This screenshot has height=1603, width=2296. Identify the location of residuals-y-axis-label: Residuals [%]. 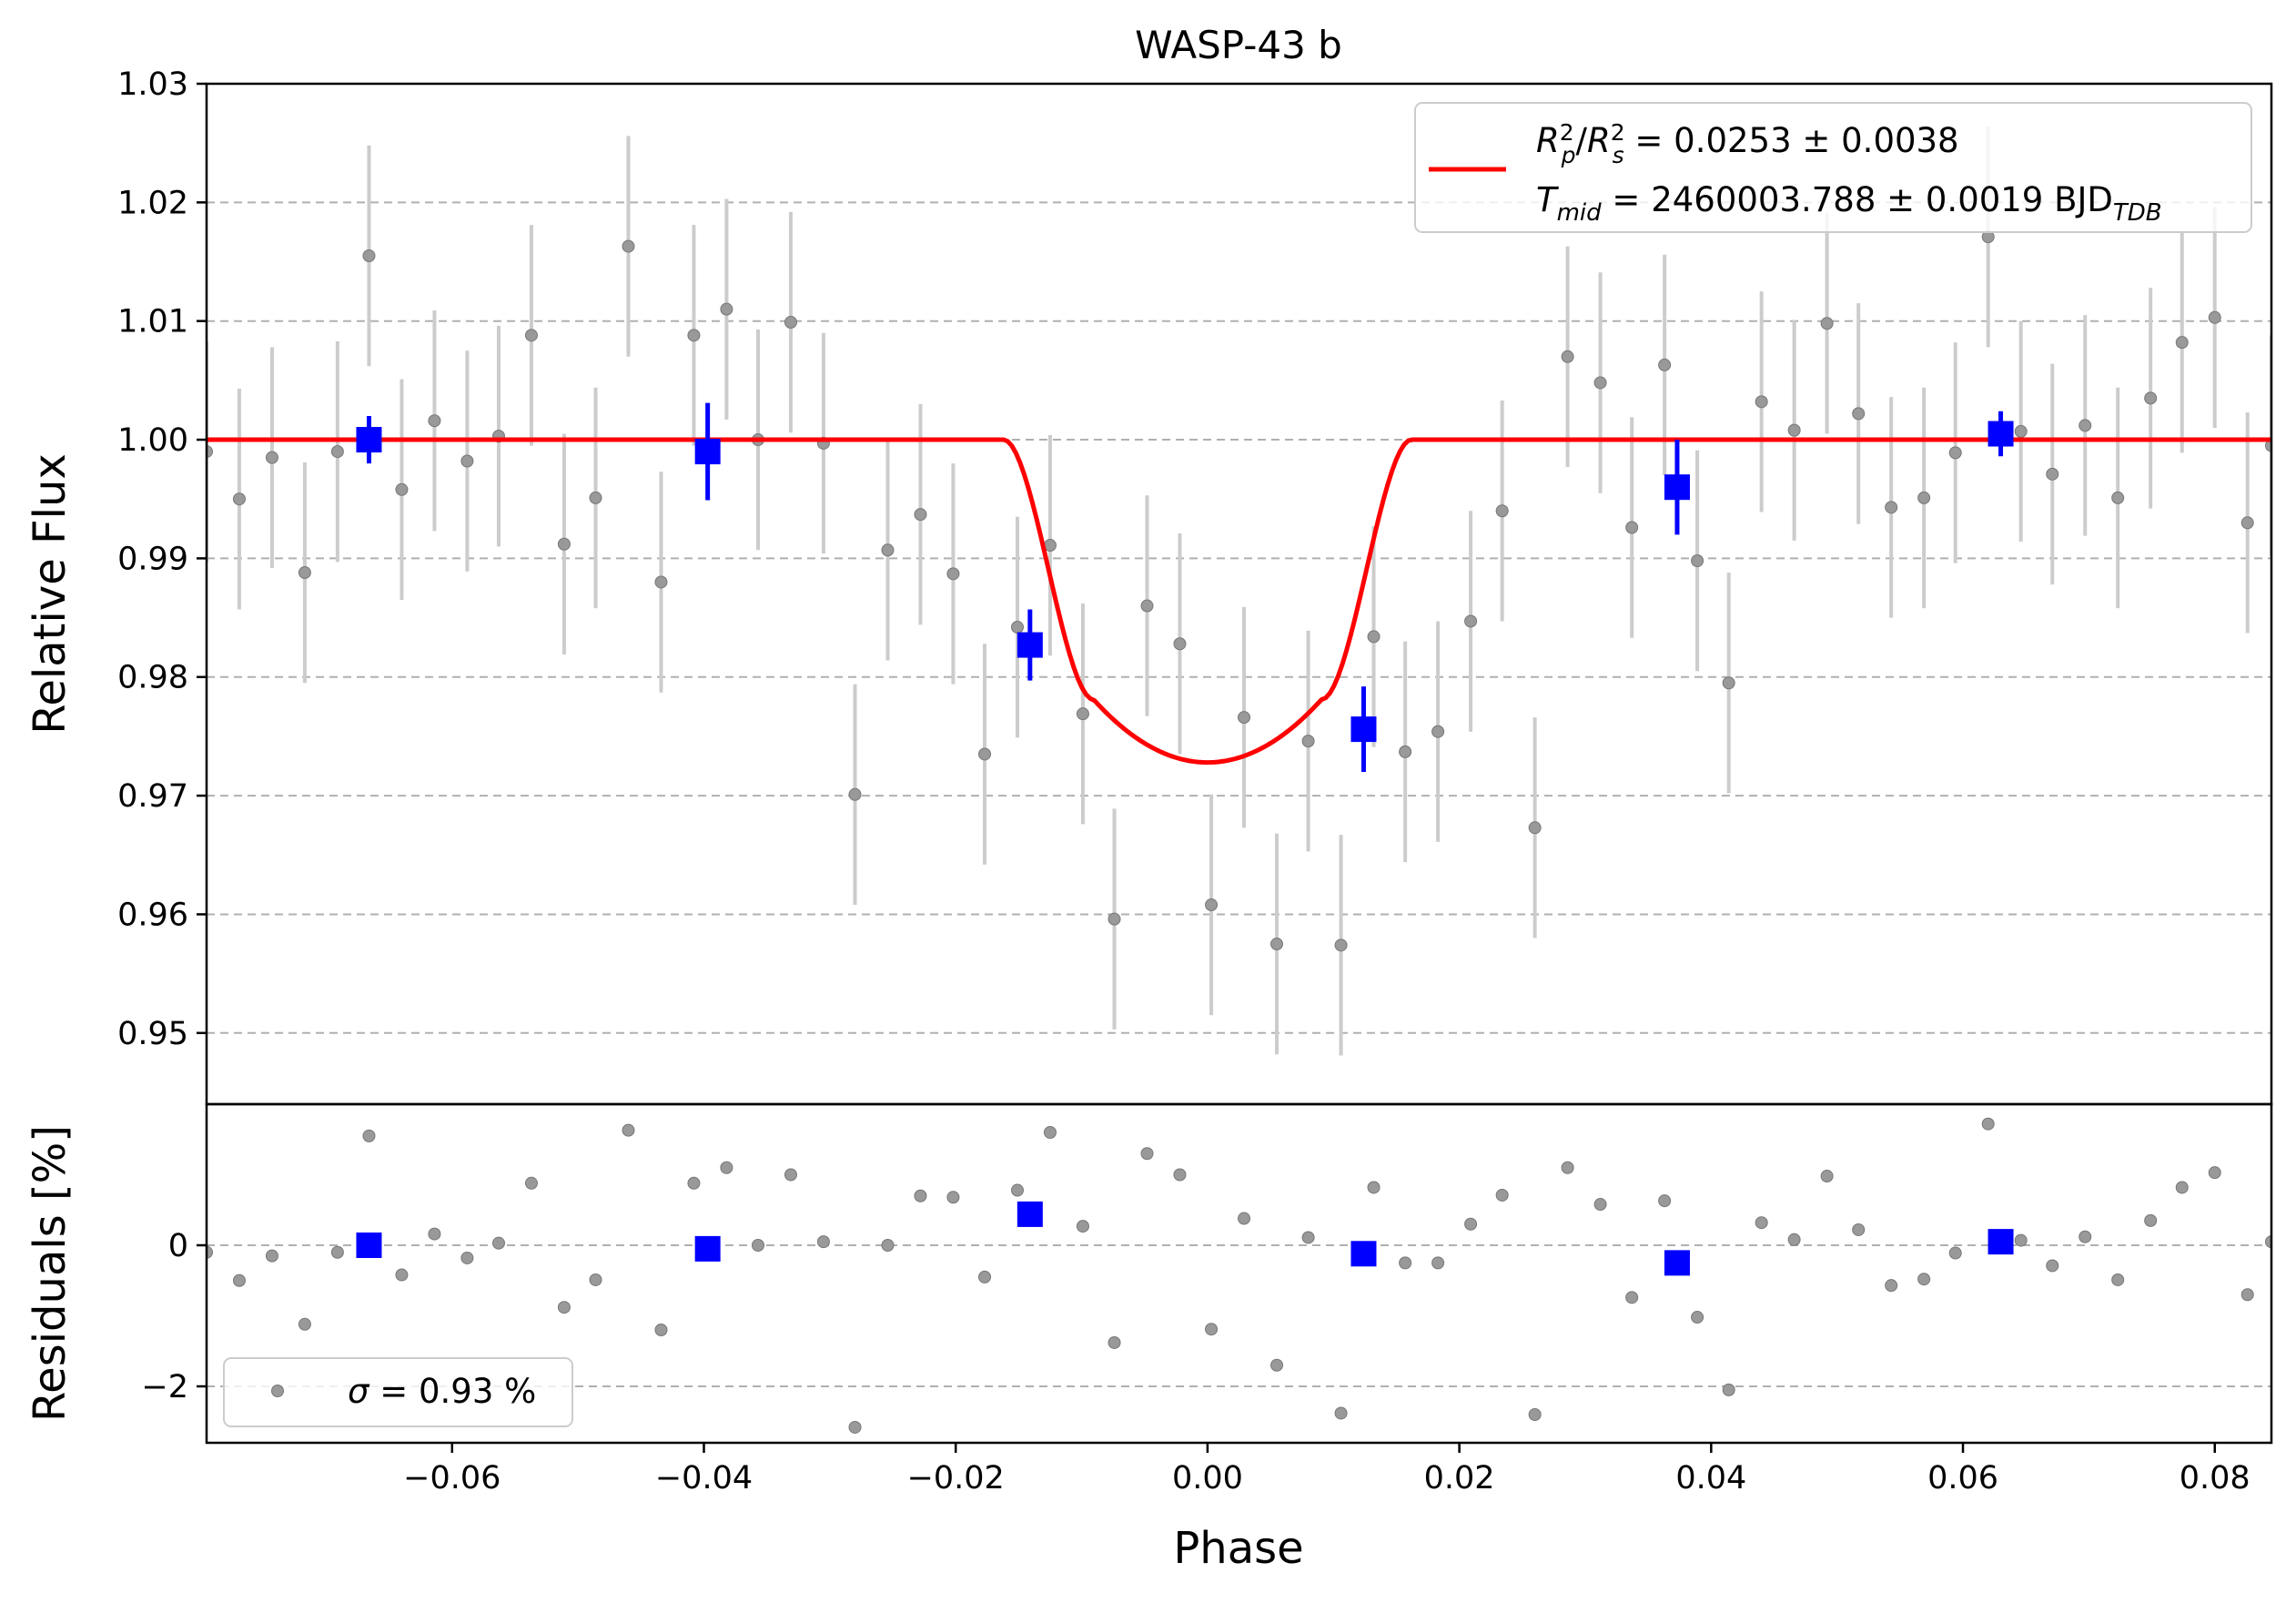
(51, 1273).